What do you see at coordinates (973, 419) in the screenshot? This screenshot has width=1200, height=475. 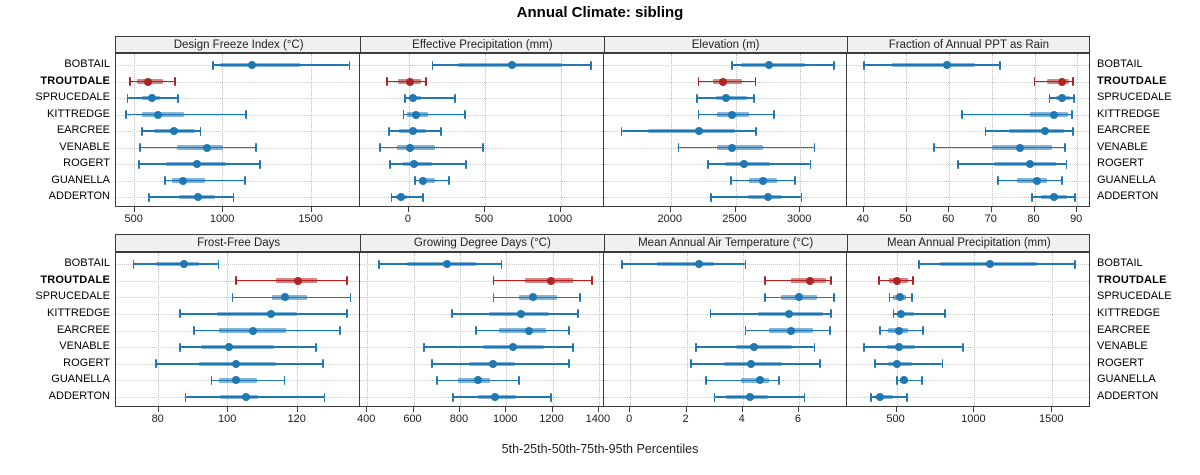 I see `x-tick-label: 1000` at bounding box center [973, 419].